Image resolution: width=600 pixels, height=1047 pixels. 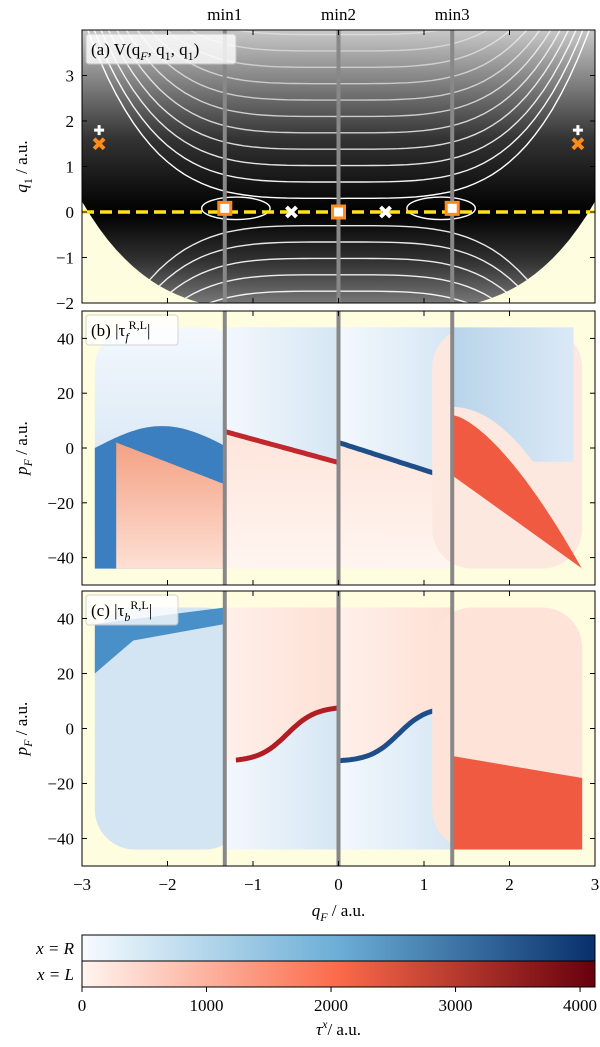 I want to click on y-tick-label: 2, so click(x=70, y=121).